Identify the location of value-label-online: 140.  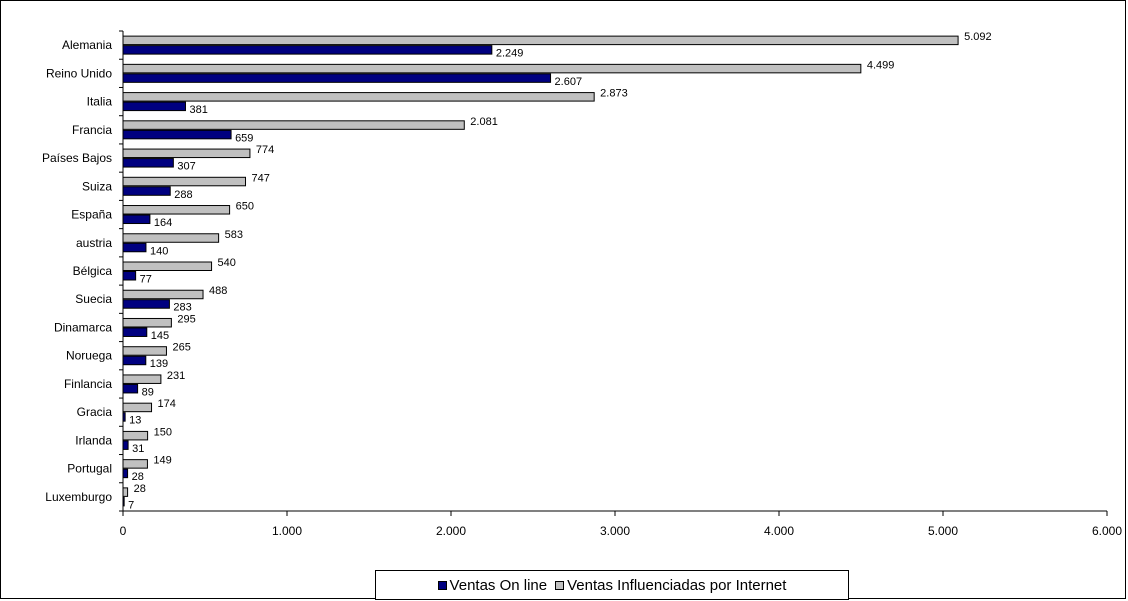
(159, 251).